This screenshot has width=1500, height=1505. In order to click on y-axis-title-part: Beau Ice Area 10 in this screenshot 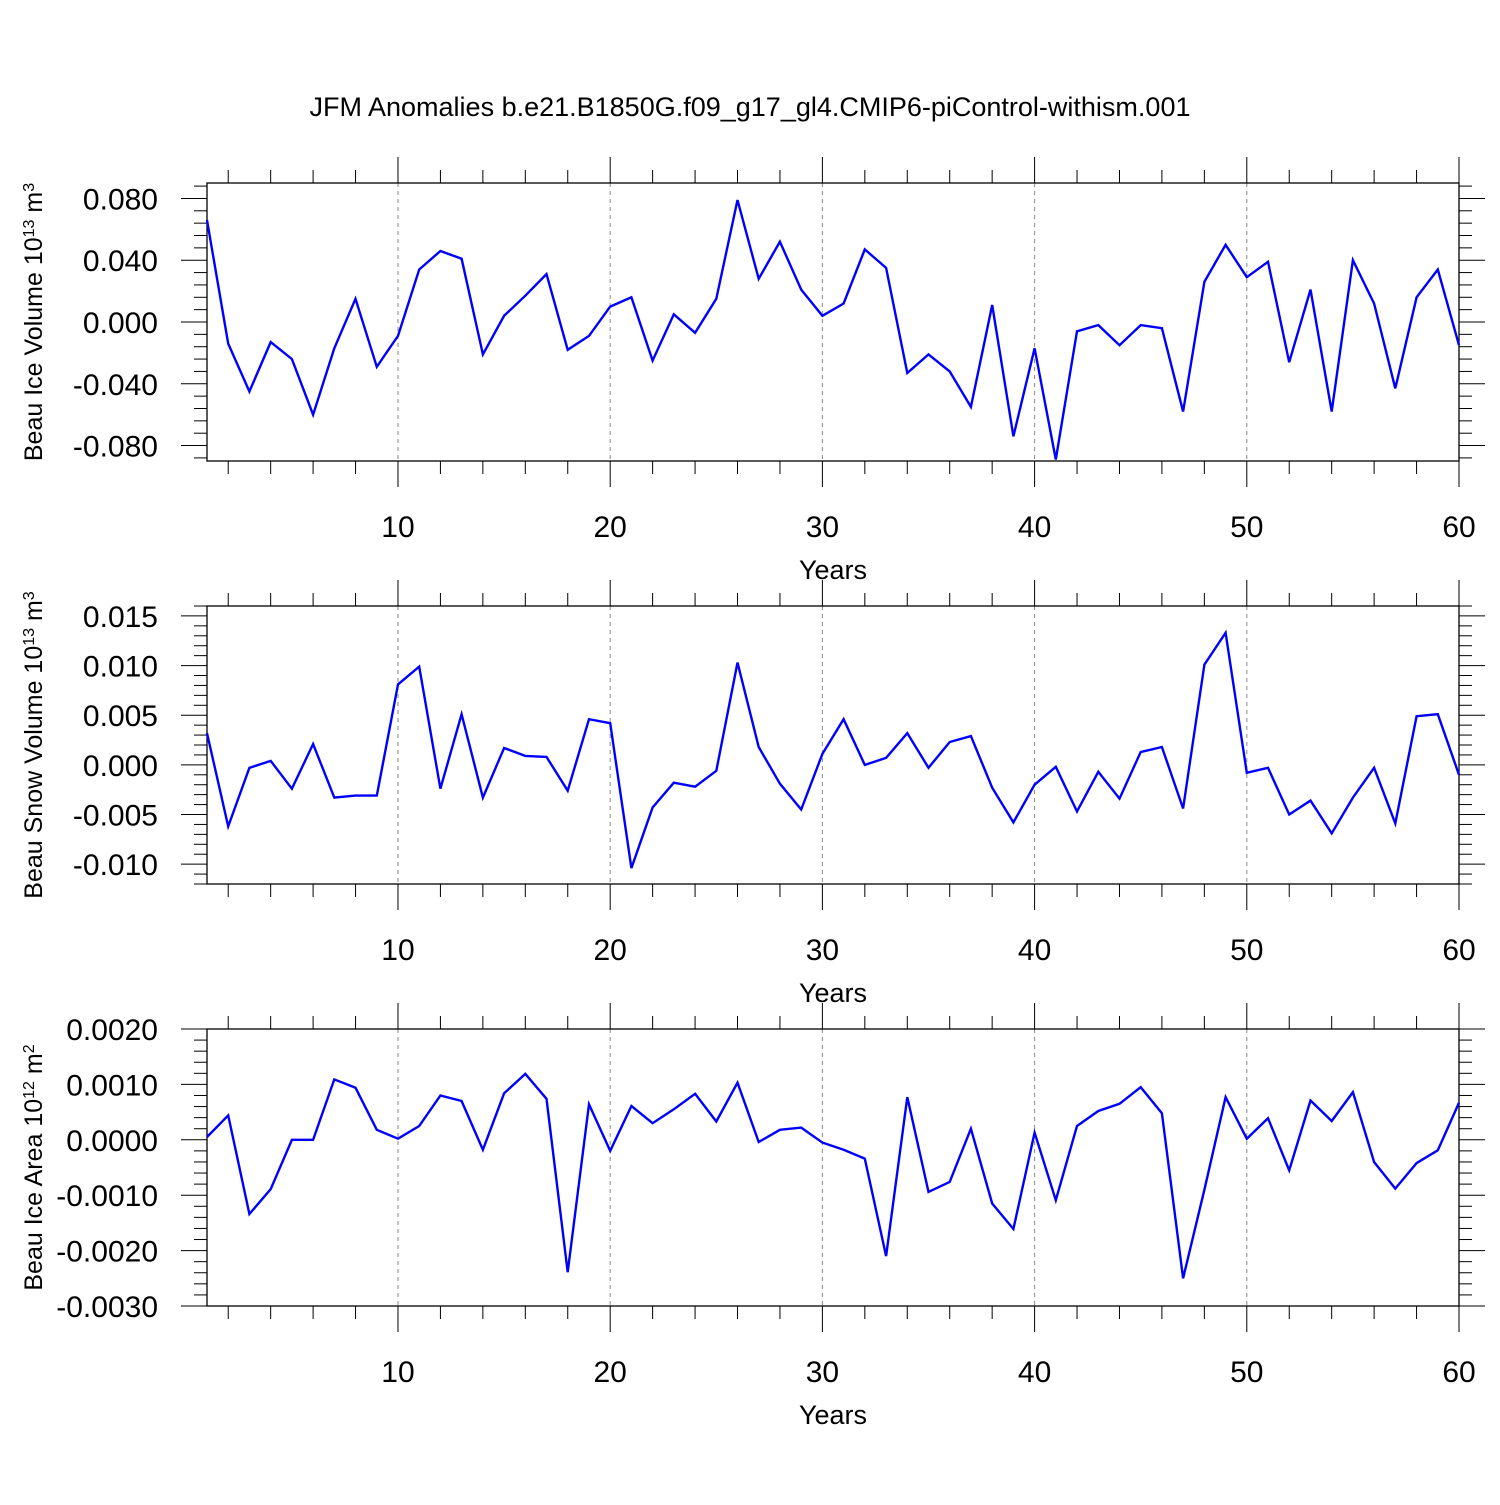, I will do `click(34, 1195)`.